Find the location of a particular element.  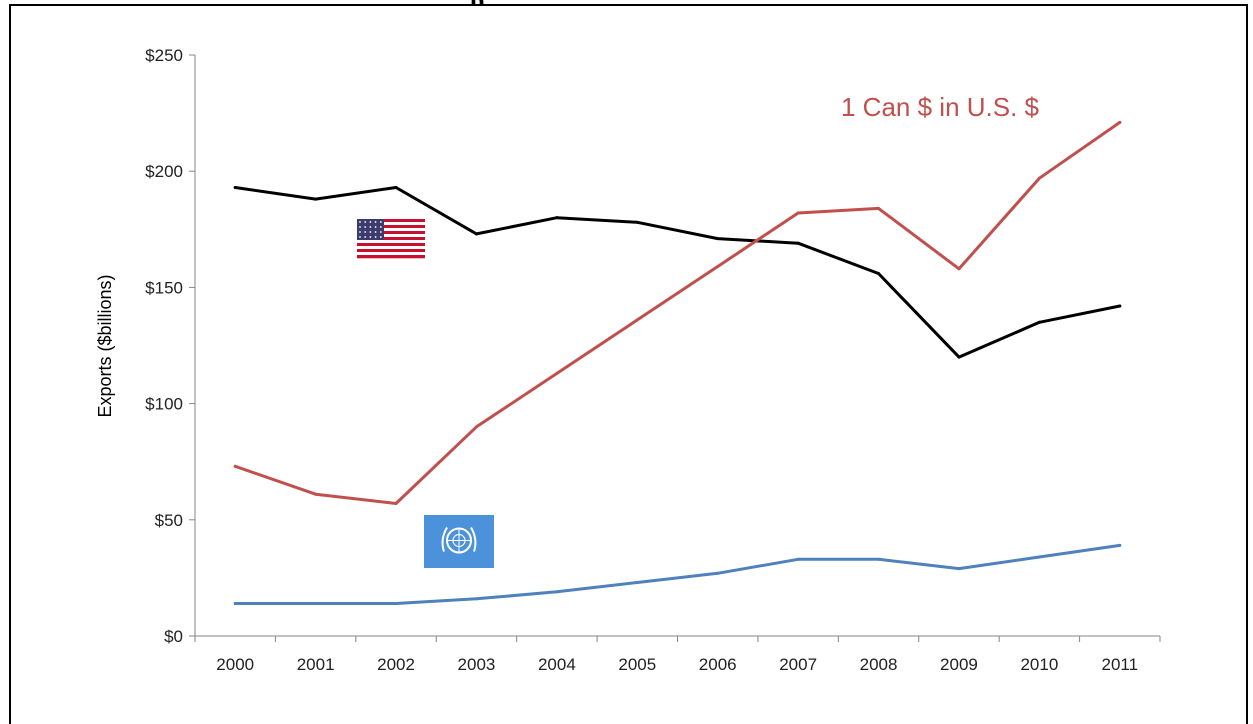

flag-canton is located at coordinates (370, 229).